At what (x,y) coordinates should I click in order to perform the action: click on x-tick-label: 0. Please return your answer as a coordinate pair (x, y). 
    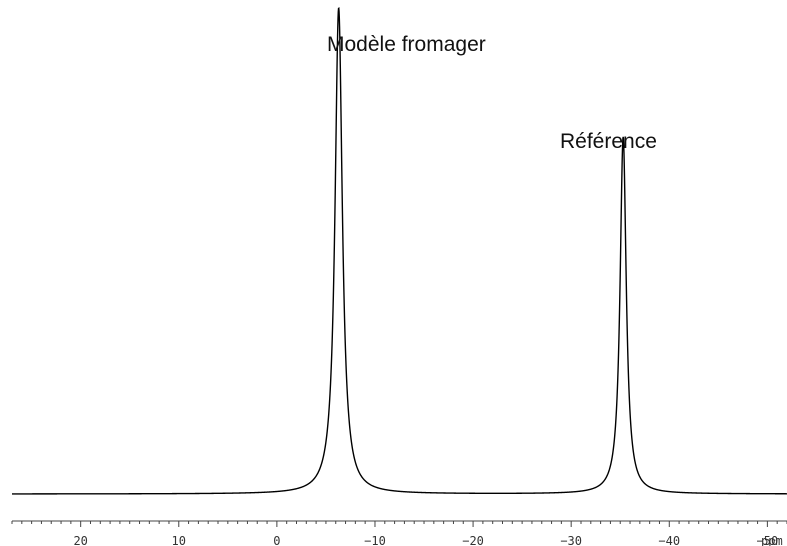
    Looking at the image, I should click on (276, 540).